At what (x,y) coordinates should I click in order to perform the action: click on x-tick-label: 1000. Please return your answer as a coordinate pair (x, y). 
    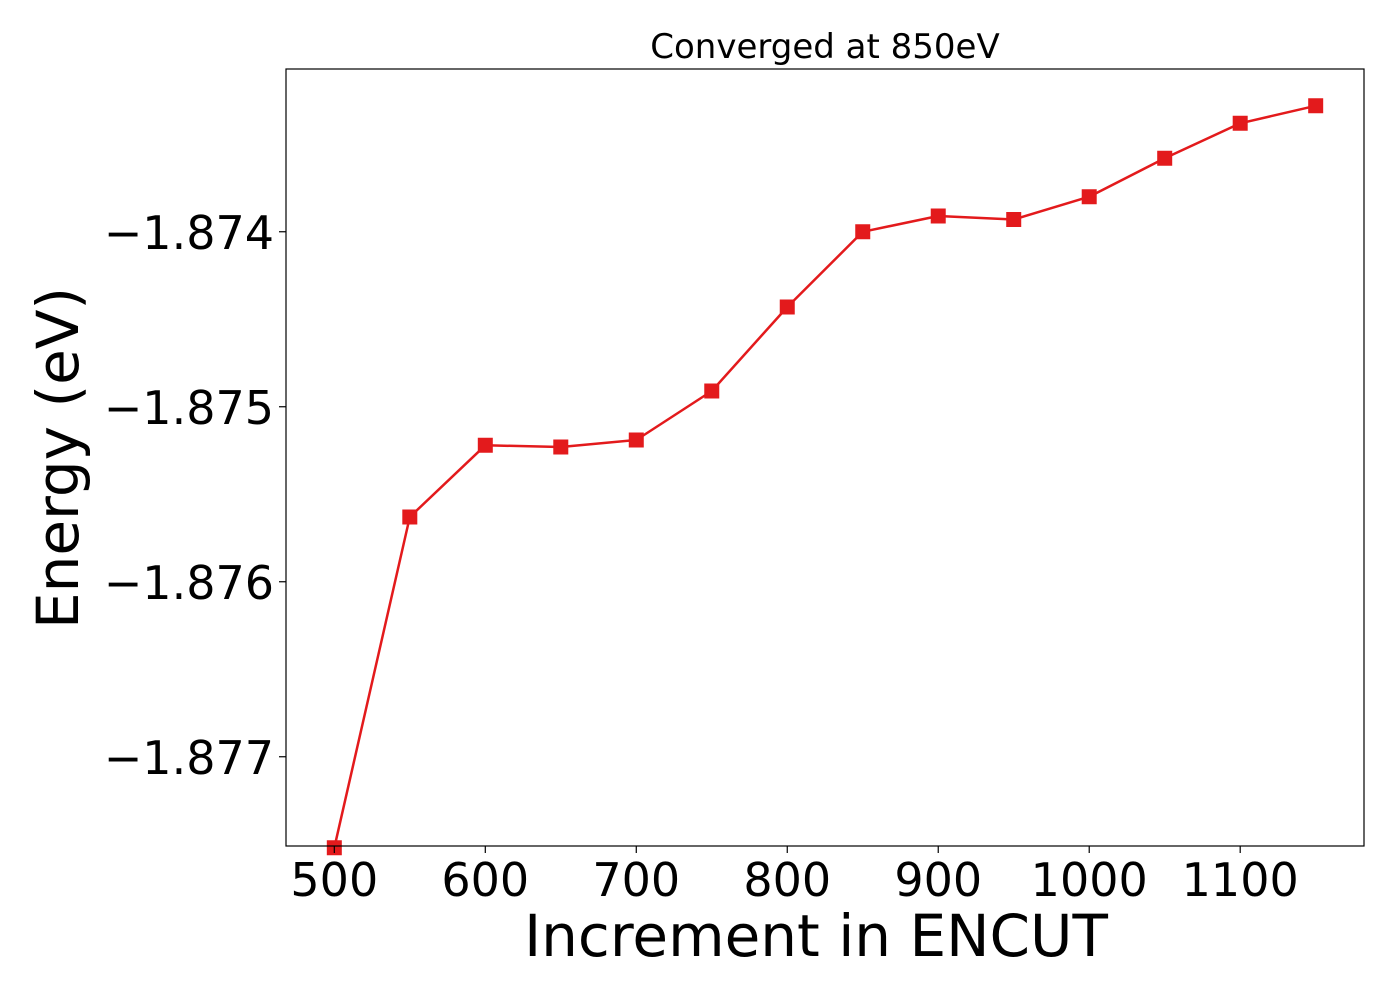
    Looking at the image, I should click on (1089, 880).